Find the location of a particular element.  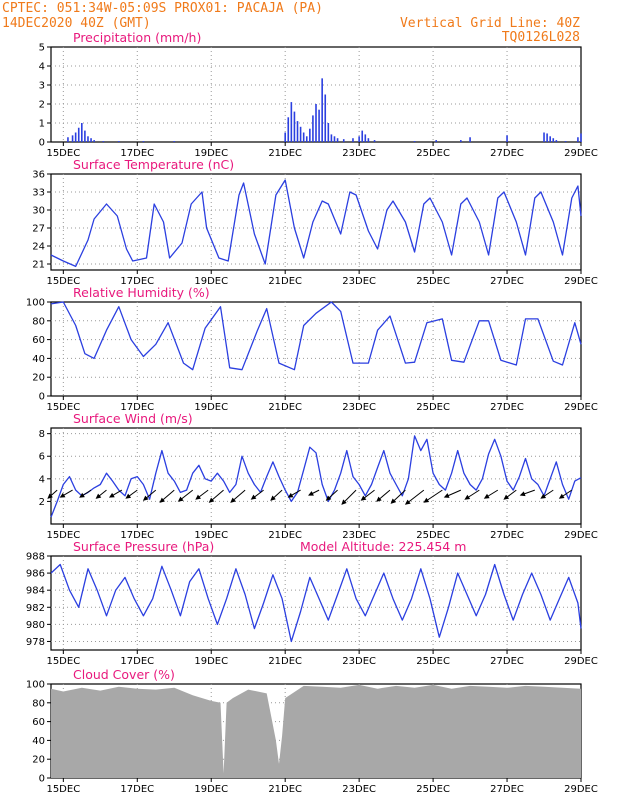

y-tick-label: 33 is located at coordinates (38, 193).